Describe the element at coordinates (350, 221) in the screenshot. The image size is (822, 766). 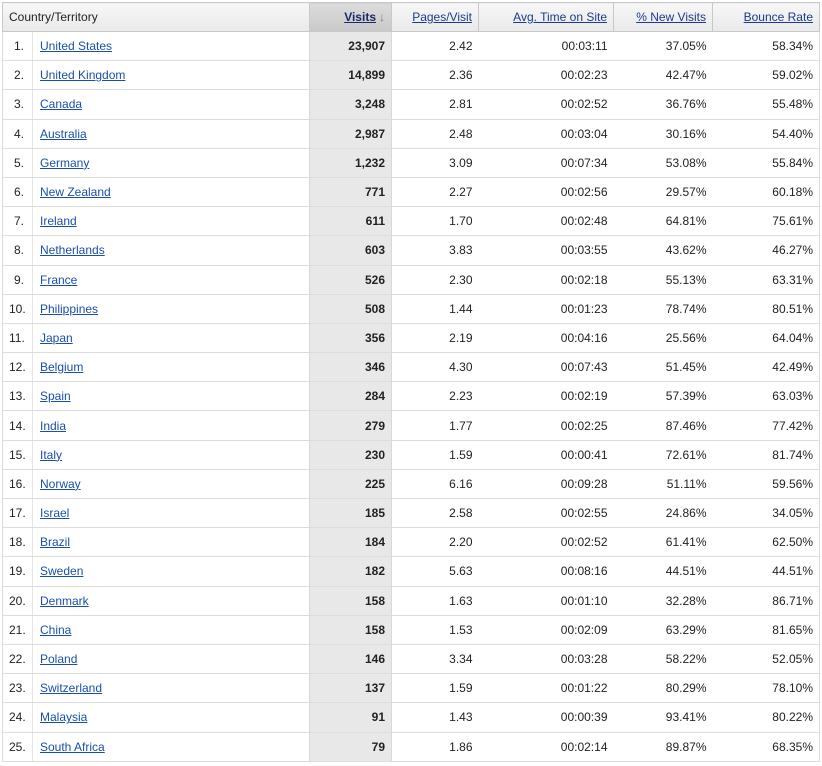
I see `visits-cell: 611` at that location.